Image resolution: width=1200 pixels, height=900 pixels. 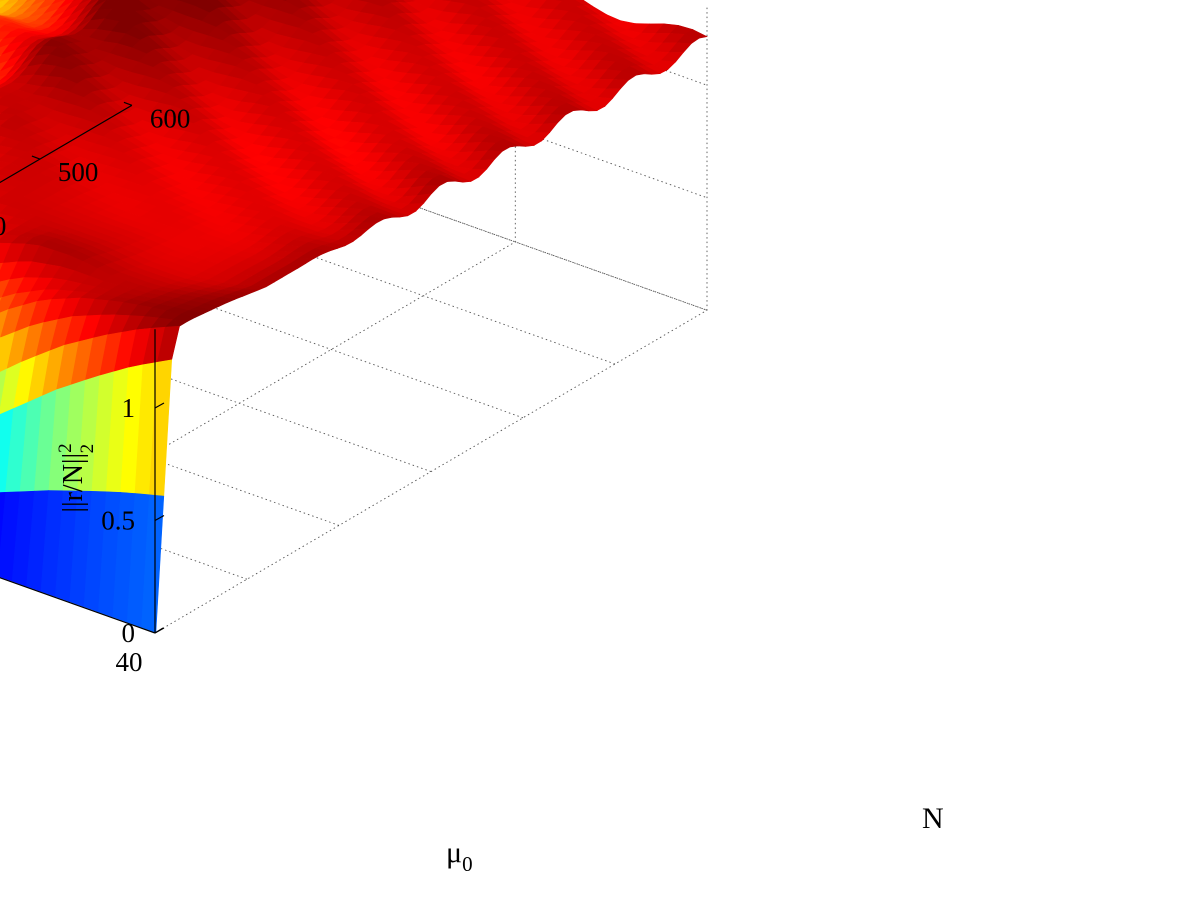 I want to click on x-axis-label: N, so click(x=933, y=818).